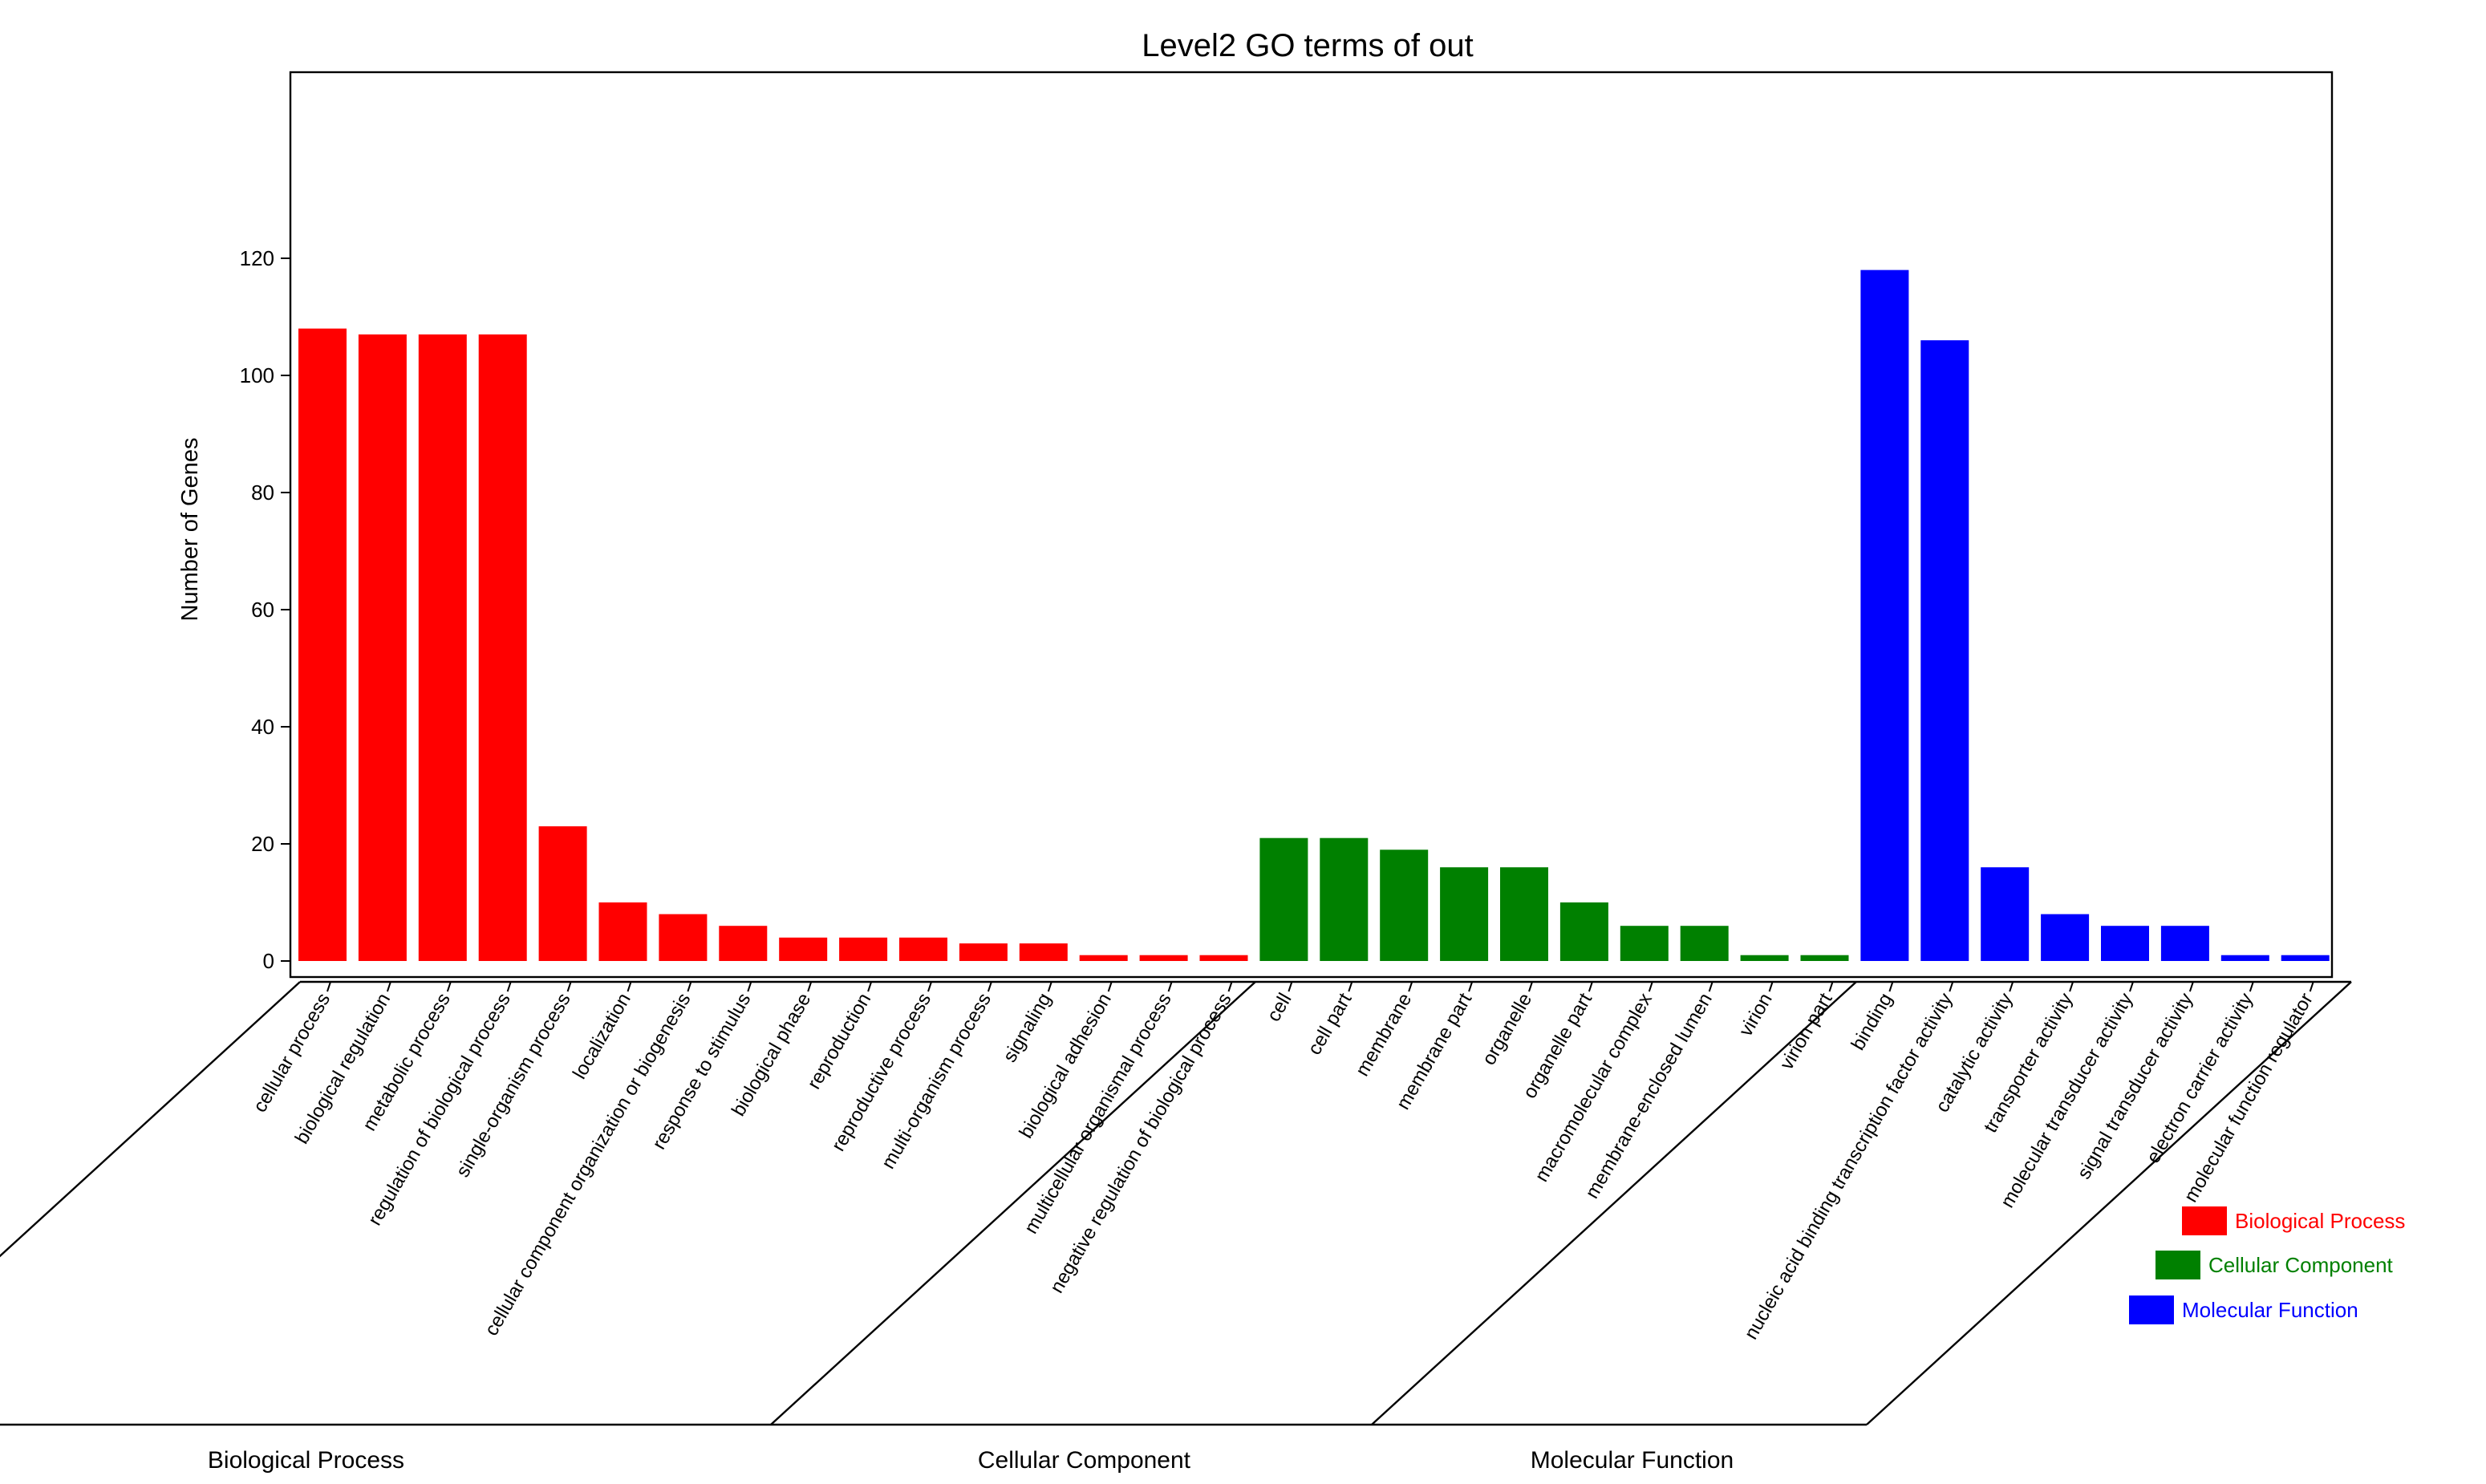  What do you see at coordinates (1825, 958) in the screenshot?
I see `bar-virion-part` at bounding box center [1825, 958].